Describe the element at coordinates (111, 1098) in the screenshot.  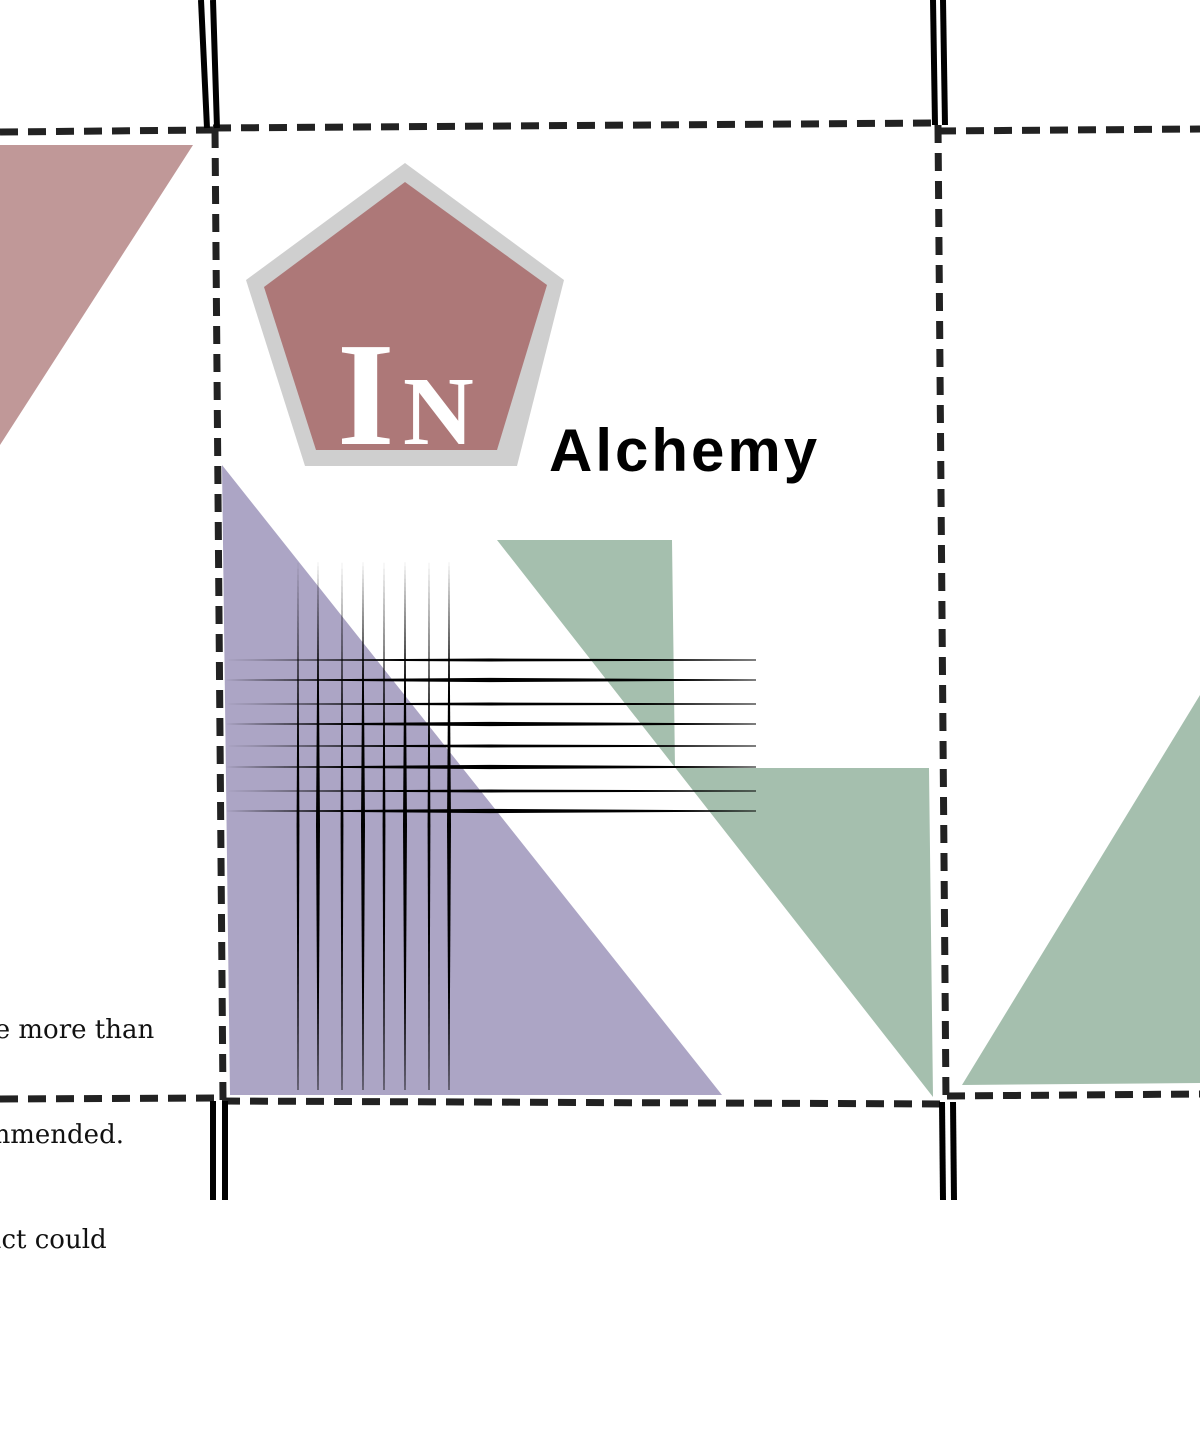
I see `fold-line-bottom-left` at that location.